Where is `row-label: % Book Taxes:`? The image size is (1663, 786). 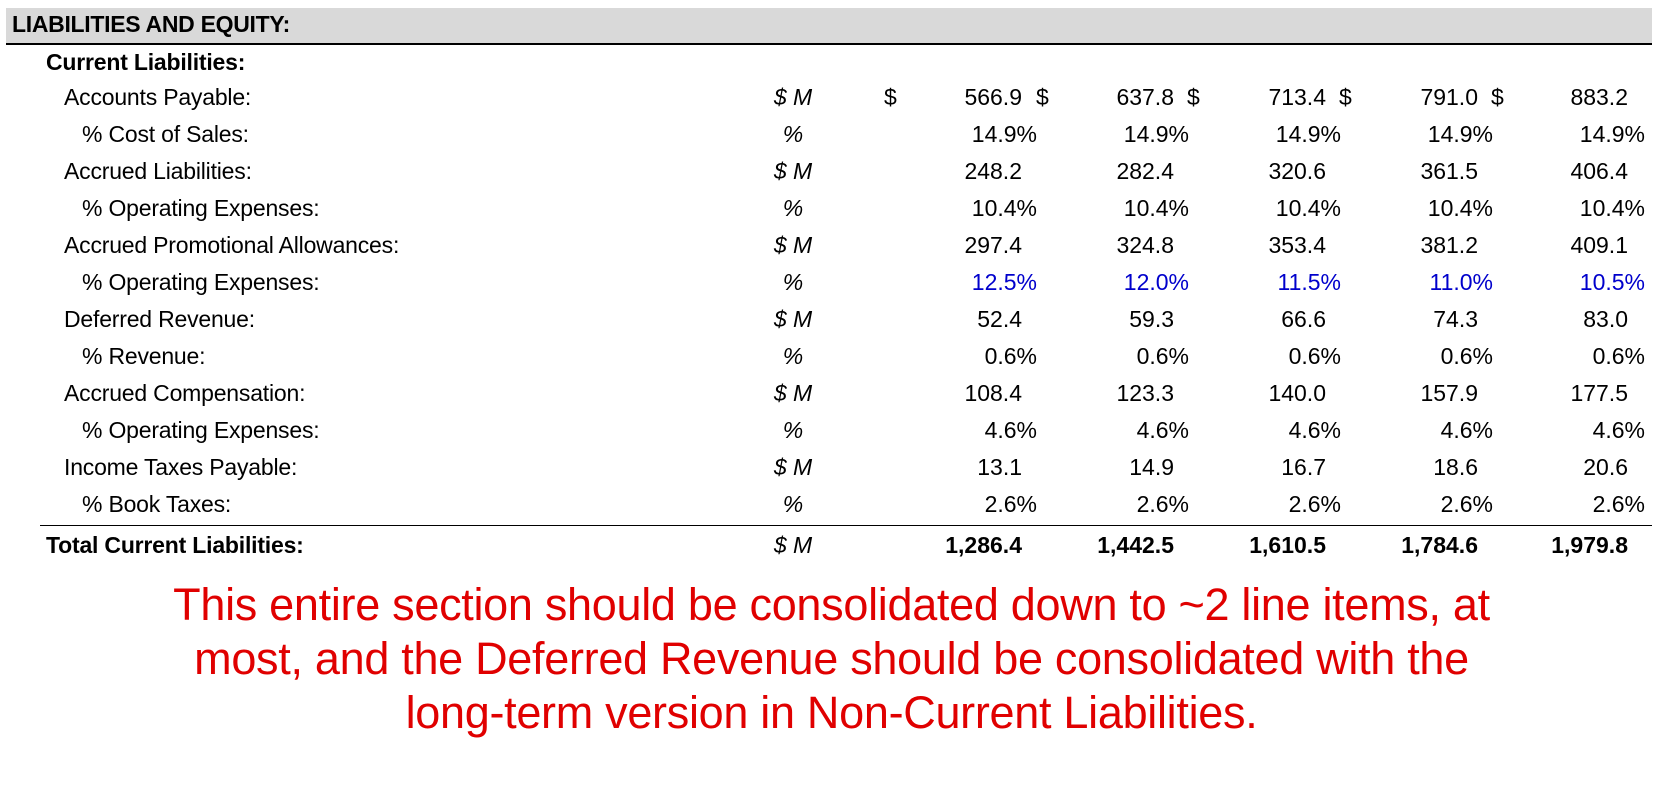 row-label: % Book Taxes: is located at coordinates (157, 504).